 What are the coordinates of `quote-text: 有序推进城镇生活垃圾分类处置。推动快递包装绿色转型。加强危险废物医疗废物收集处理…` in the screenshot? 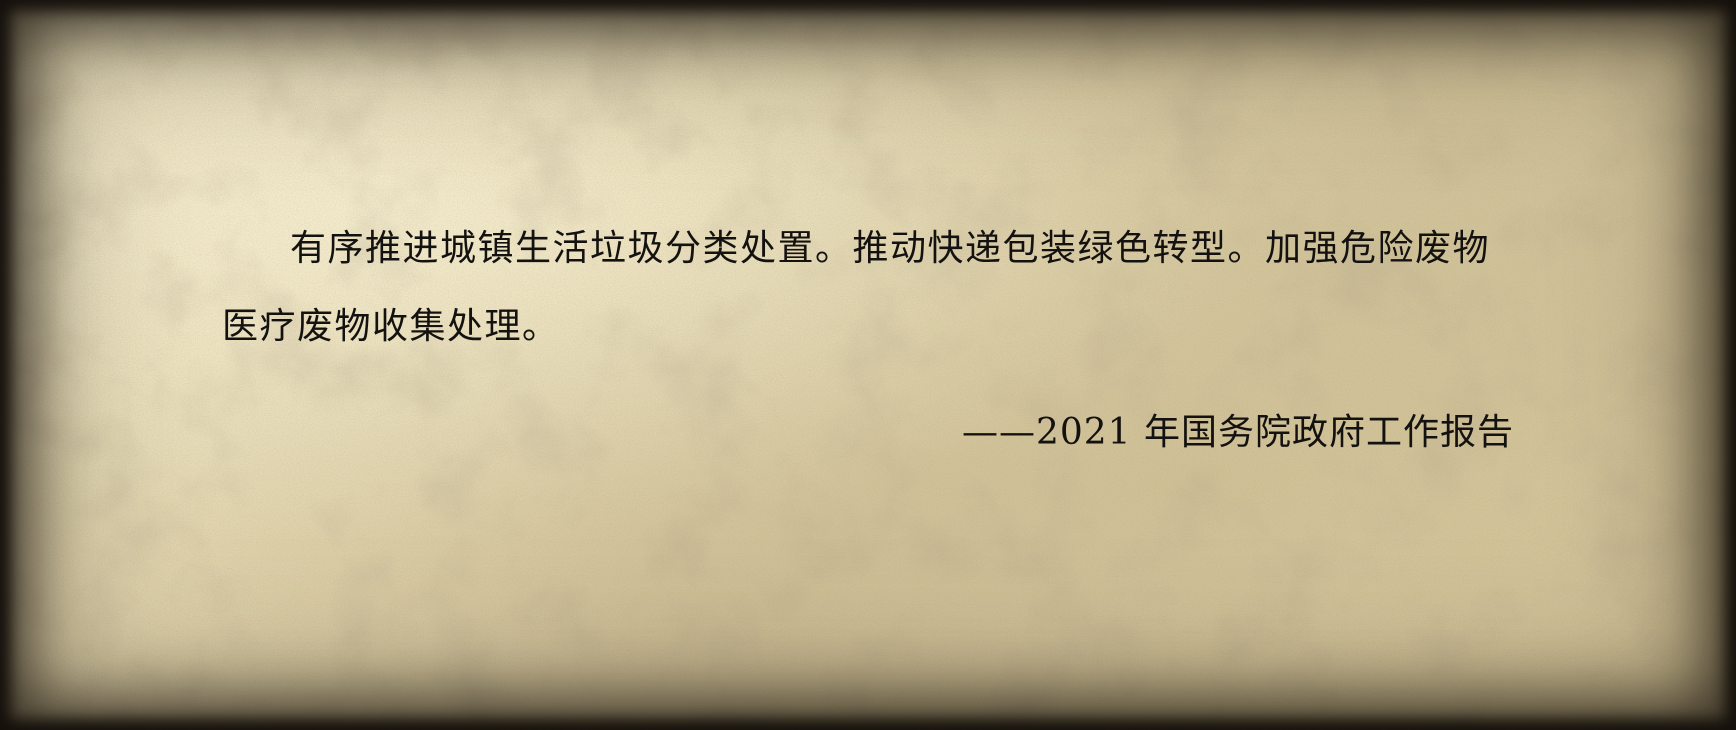 It's located at (856, 287).